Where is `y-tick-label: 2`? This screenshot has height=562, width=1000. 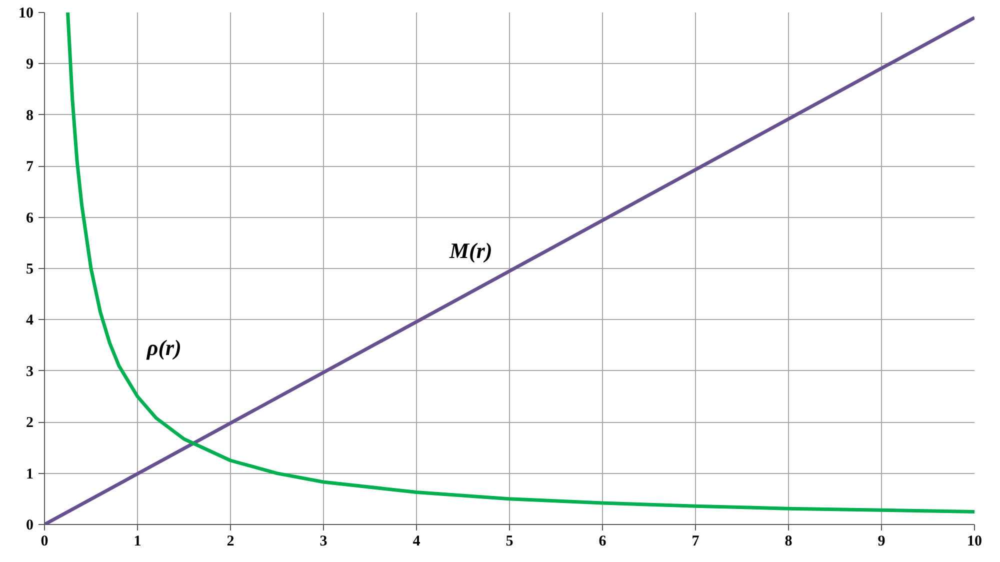 y-tick-label: 2 is located at coordinates (30, 423).